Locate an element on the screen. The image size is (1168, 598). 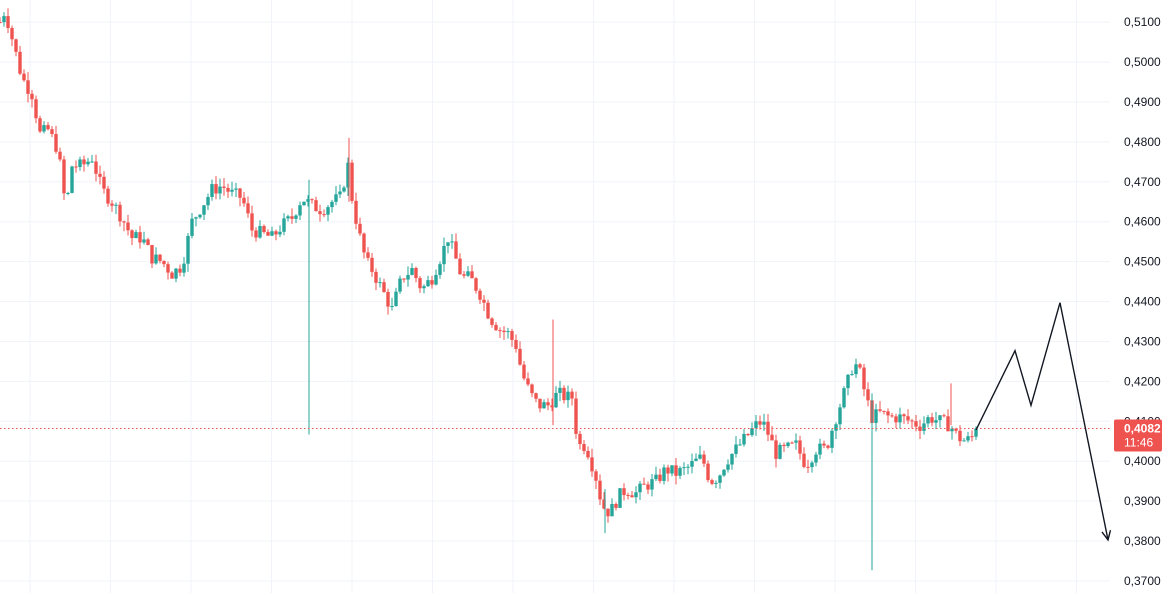
projection-arrowhead is located at coordinates (1106, 536).